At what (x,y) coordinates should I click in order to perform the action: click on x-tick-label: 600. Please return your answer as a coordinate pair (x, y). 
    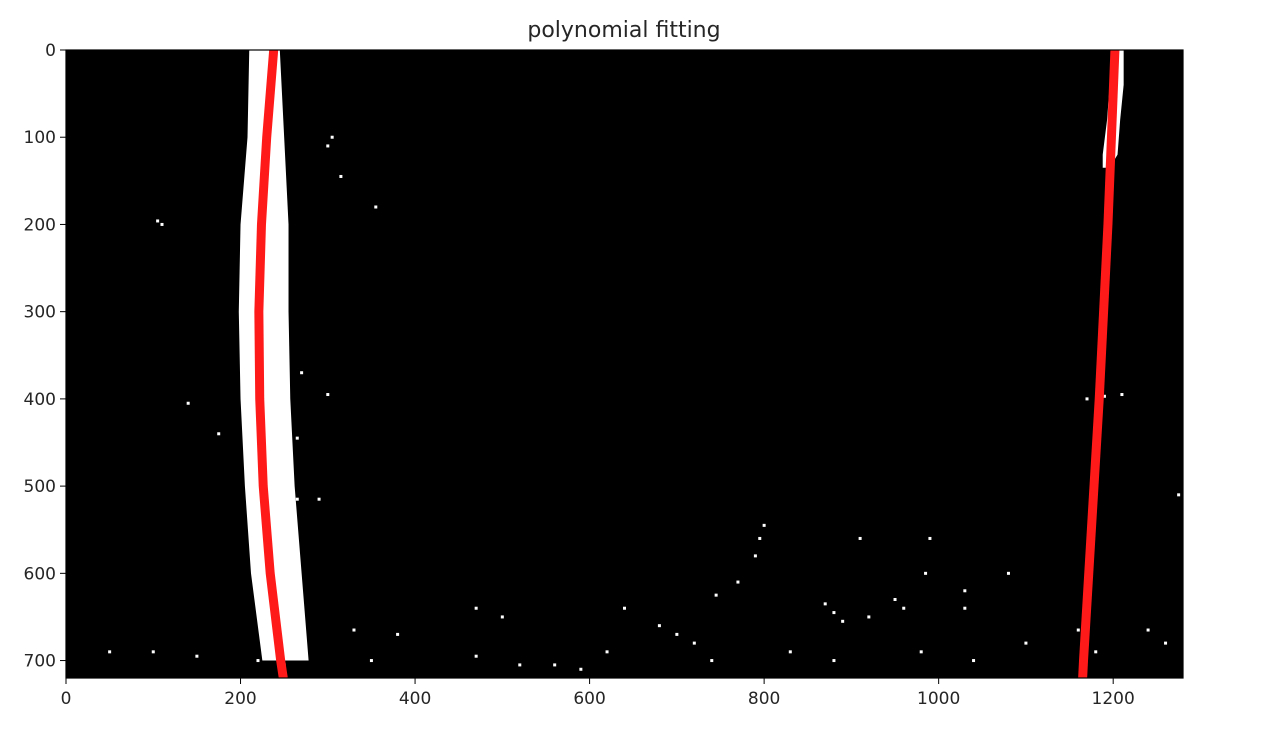
    Looking at the image, I should click on (589, 699).